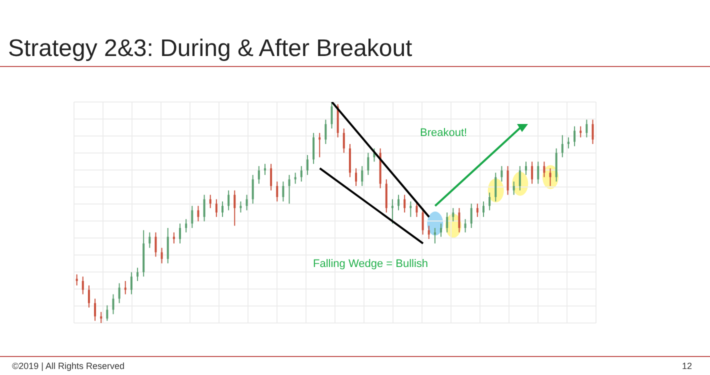 The image size is (710, 375). I want to click on annotation: Breakout!, so click(444, 133).